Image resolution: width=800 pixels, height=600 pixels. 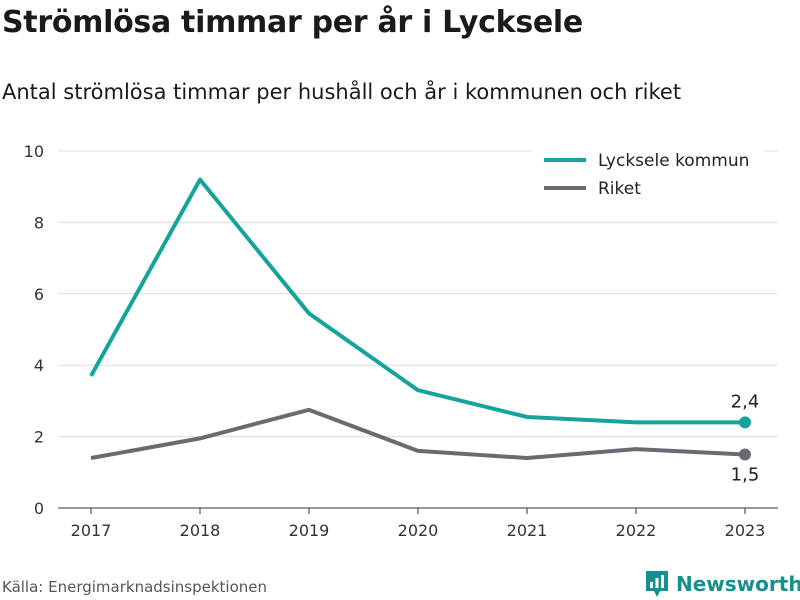 I want to click on series-end-label-2: 1,5, so click(x=745, y=474).